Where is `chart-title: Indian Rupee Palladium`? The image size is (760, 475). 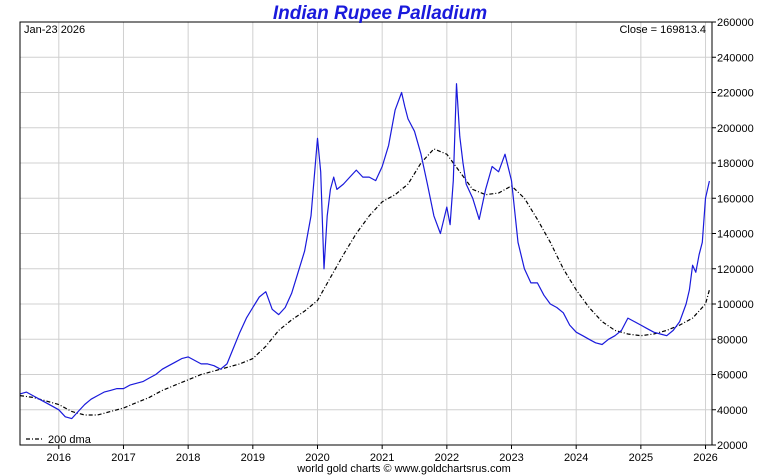 chart-title: Indian Rupee Palladium is located at coordinates (380, 13).